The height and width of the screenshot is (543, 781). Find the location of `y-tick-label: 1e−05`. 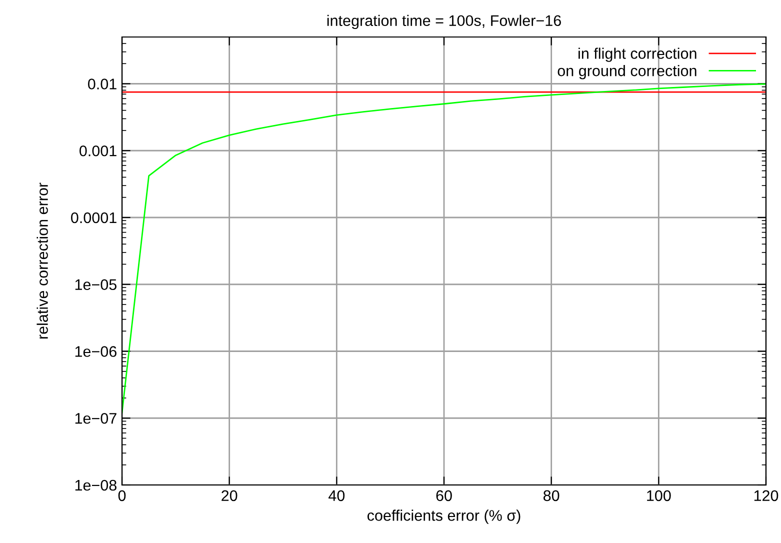

y-tick-label: 1e−05 is located at coordinates (95, 284).